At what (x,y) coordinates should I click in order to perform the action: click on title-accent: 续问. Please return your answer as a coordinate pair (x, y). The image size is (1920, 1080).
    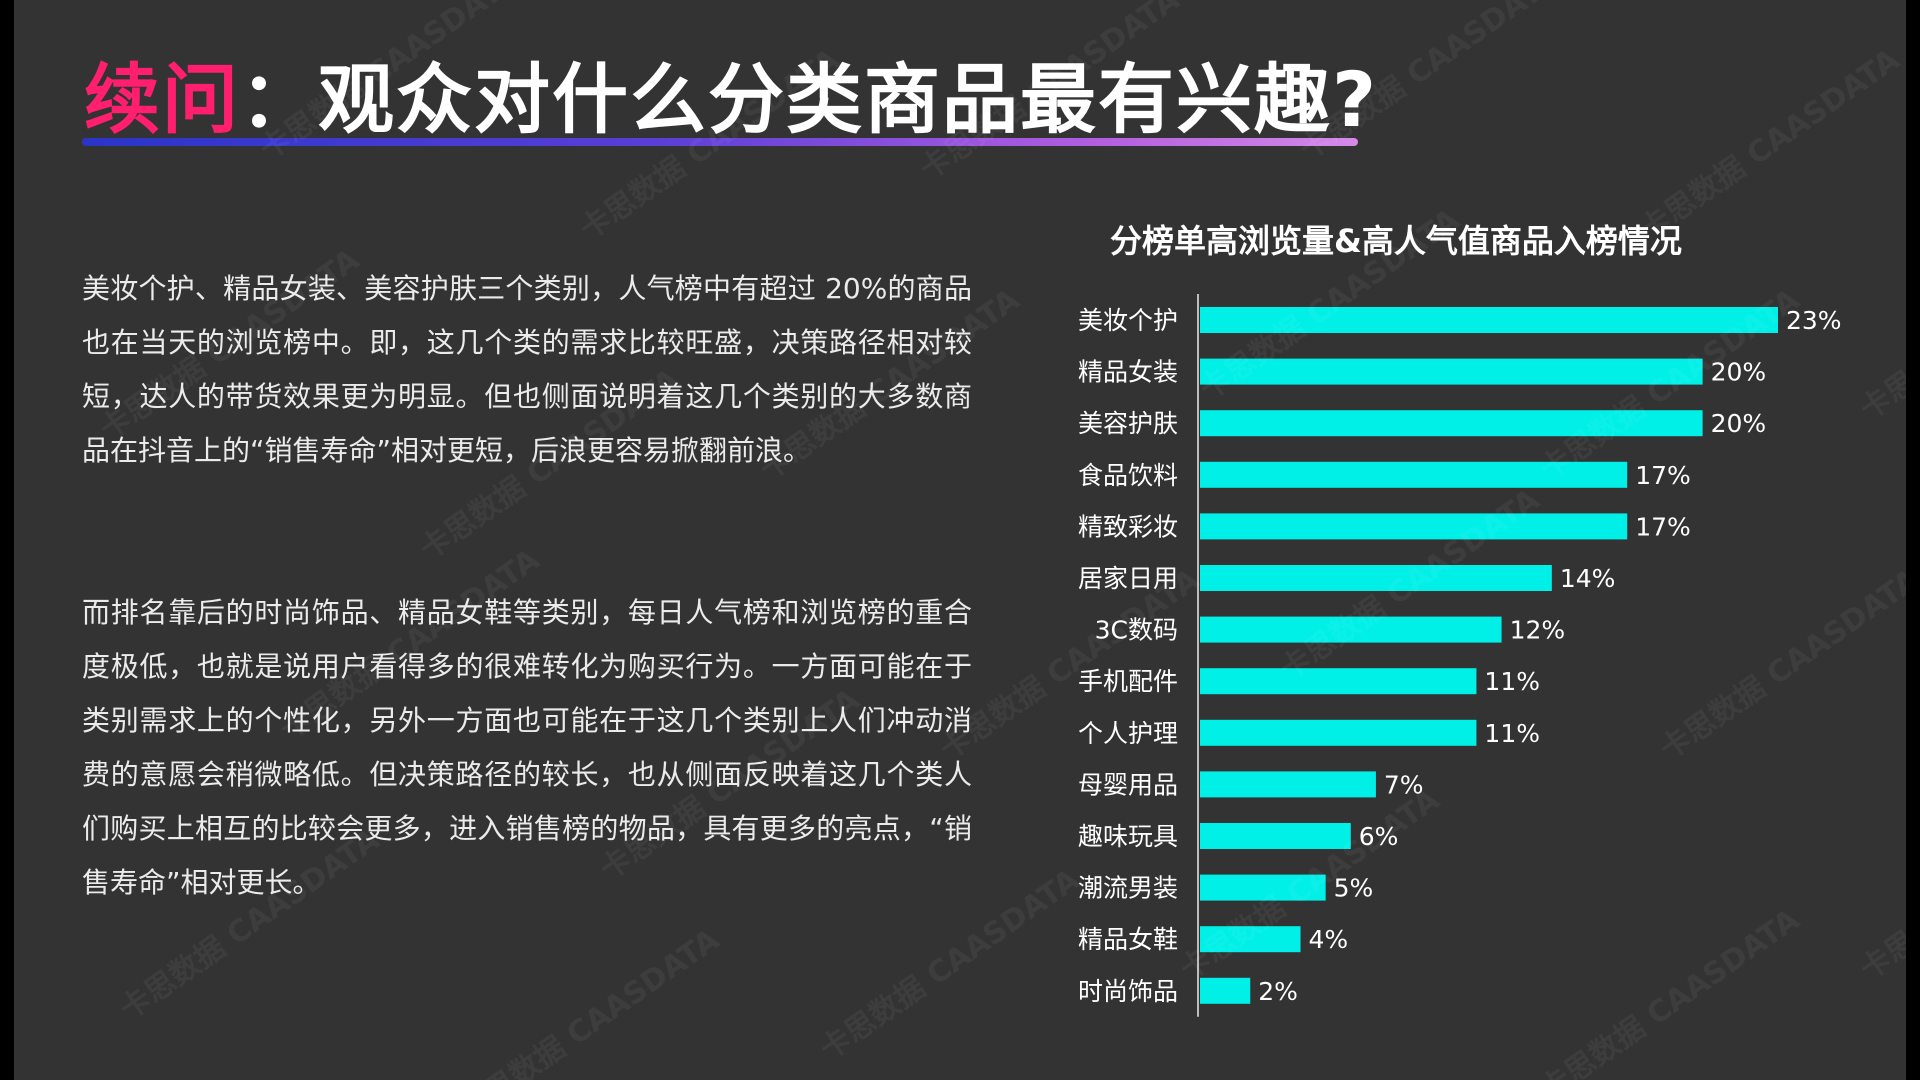
    Looking at the image, I should click on (162, 99).